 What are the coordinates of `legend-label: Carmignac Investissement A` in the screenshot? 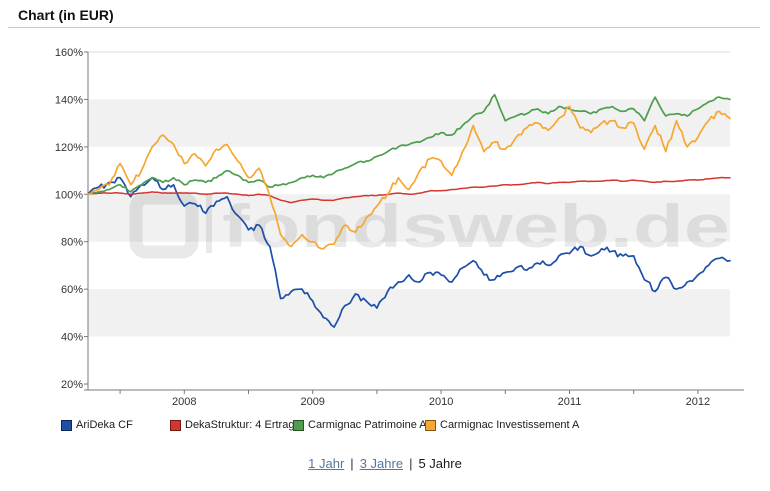 It's located at (510, 425).